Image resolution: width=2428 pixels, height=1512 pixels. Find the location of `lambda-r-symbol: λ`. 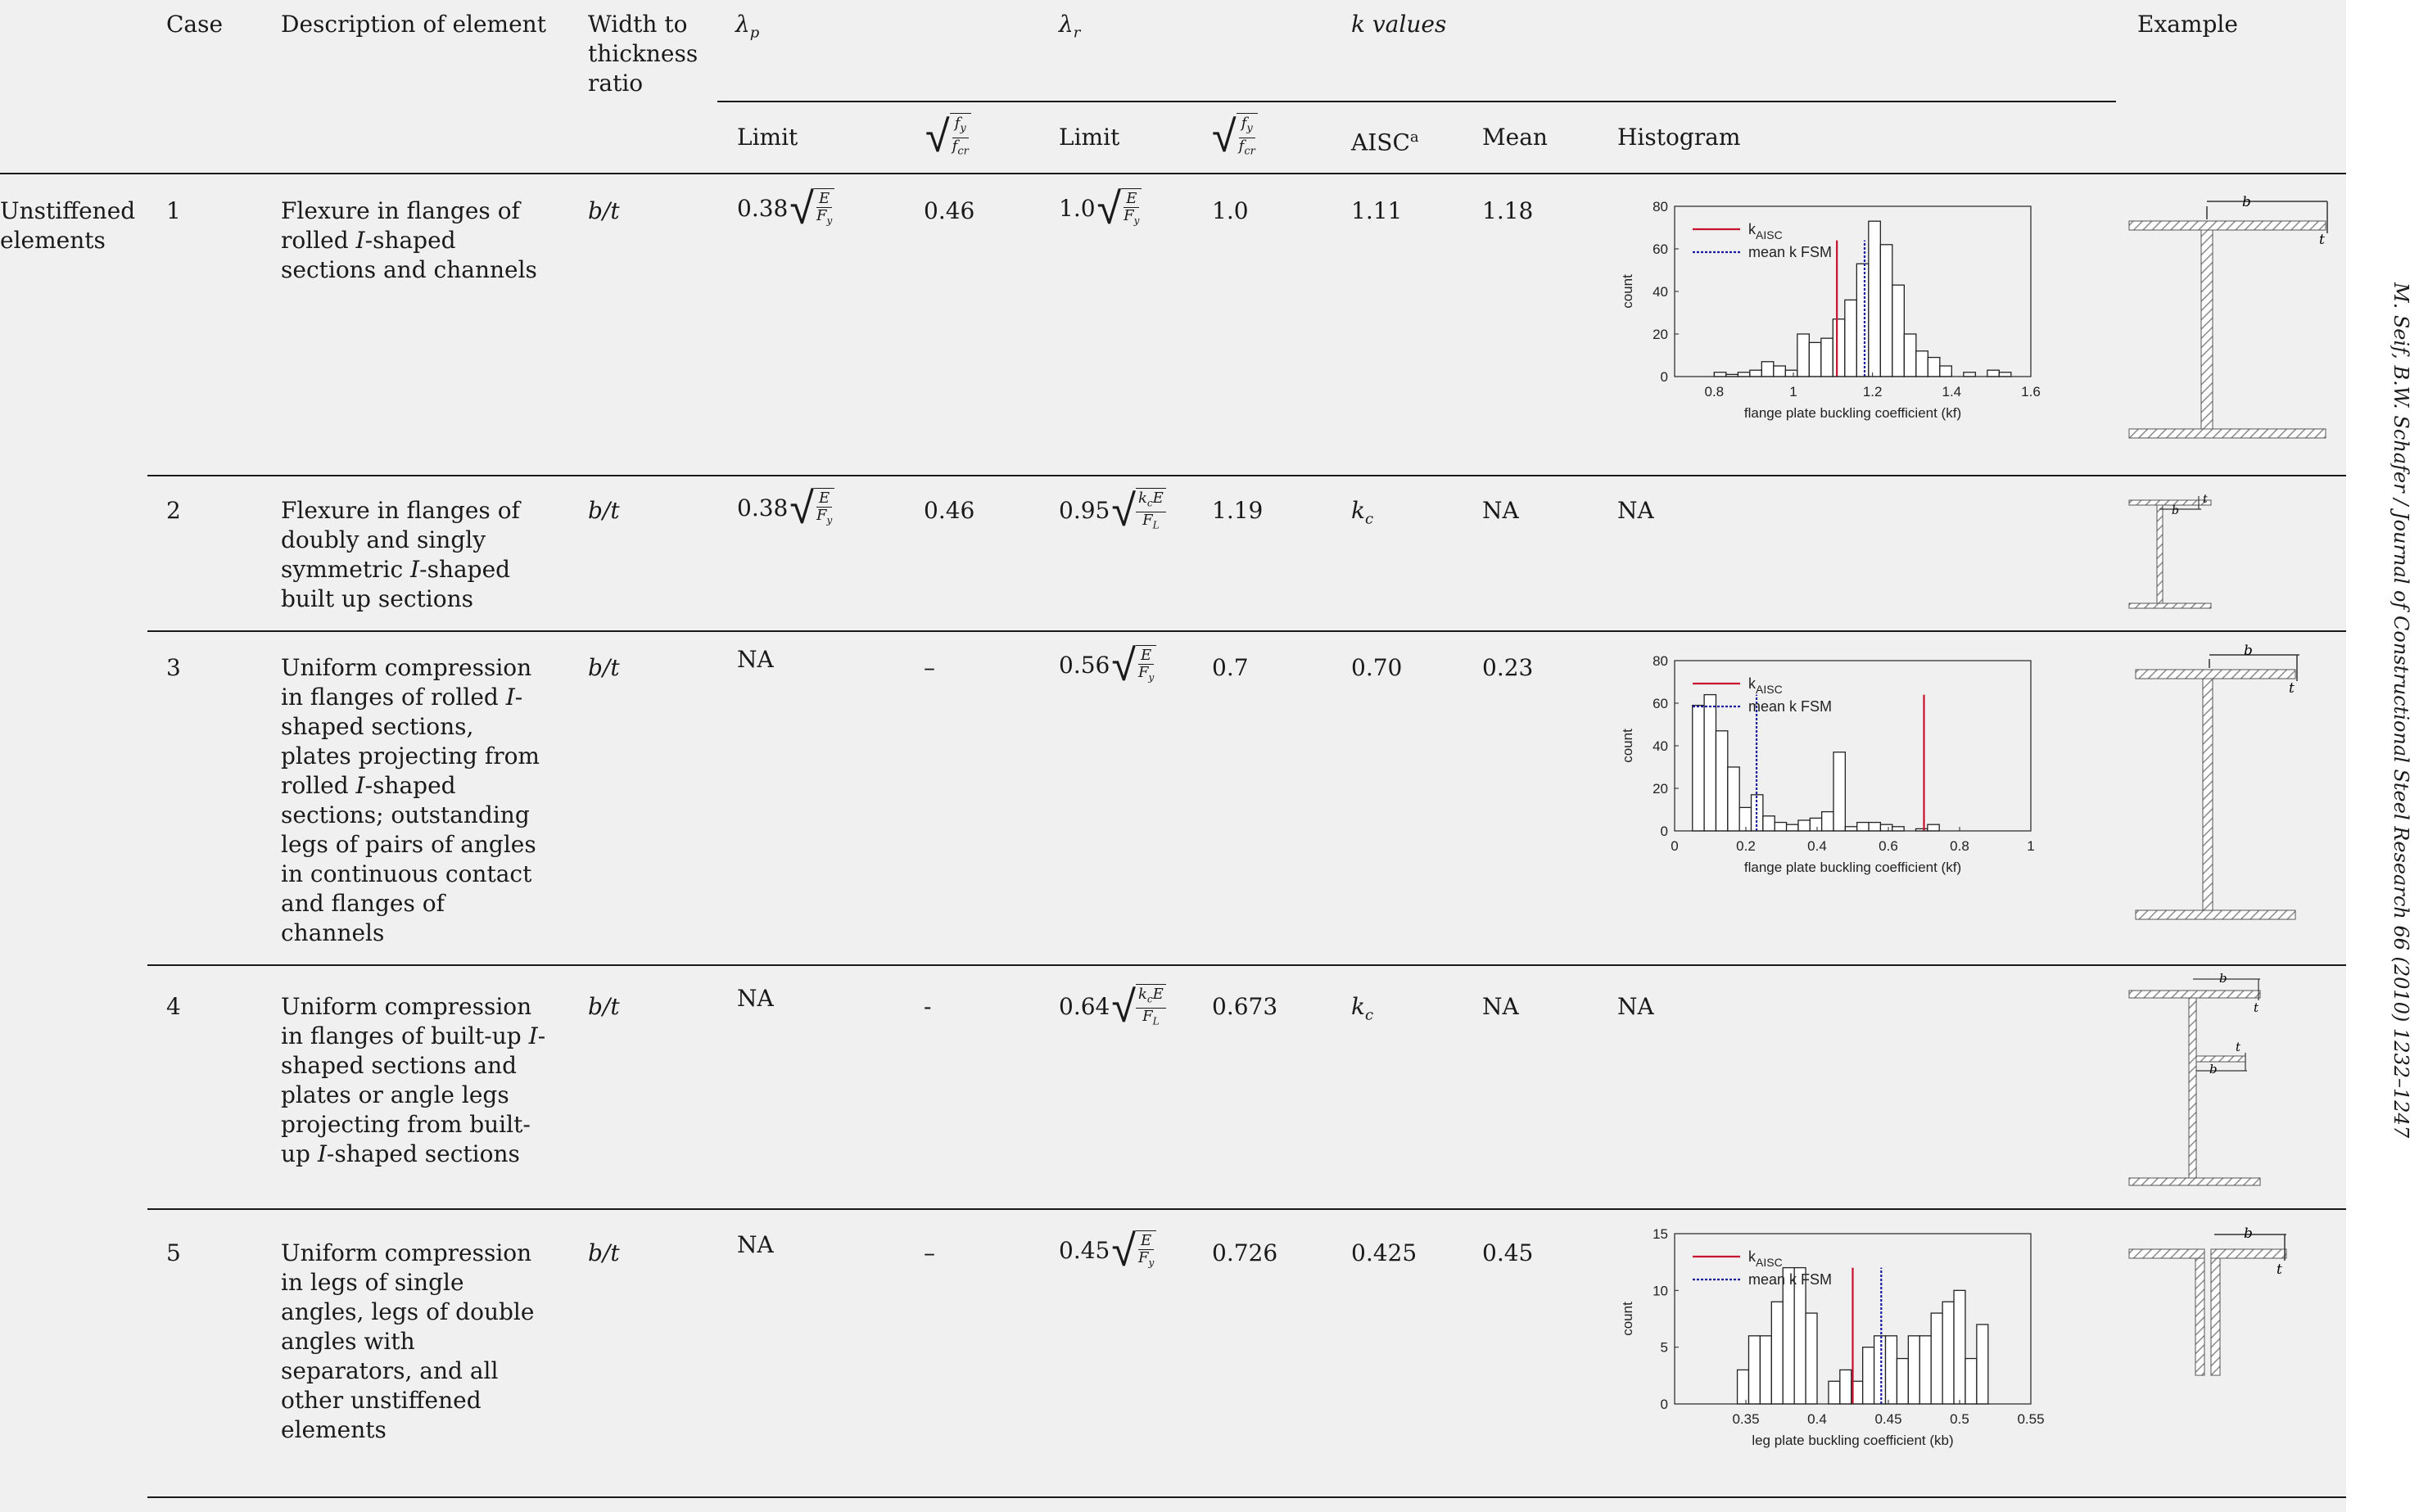

lambda-r-symbol: λ is located at coordinates (1066, 24).